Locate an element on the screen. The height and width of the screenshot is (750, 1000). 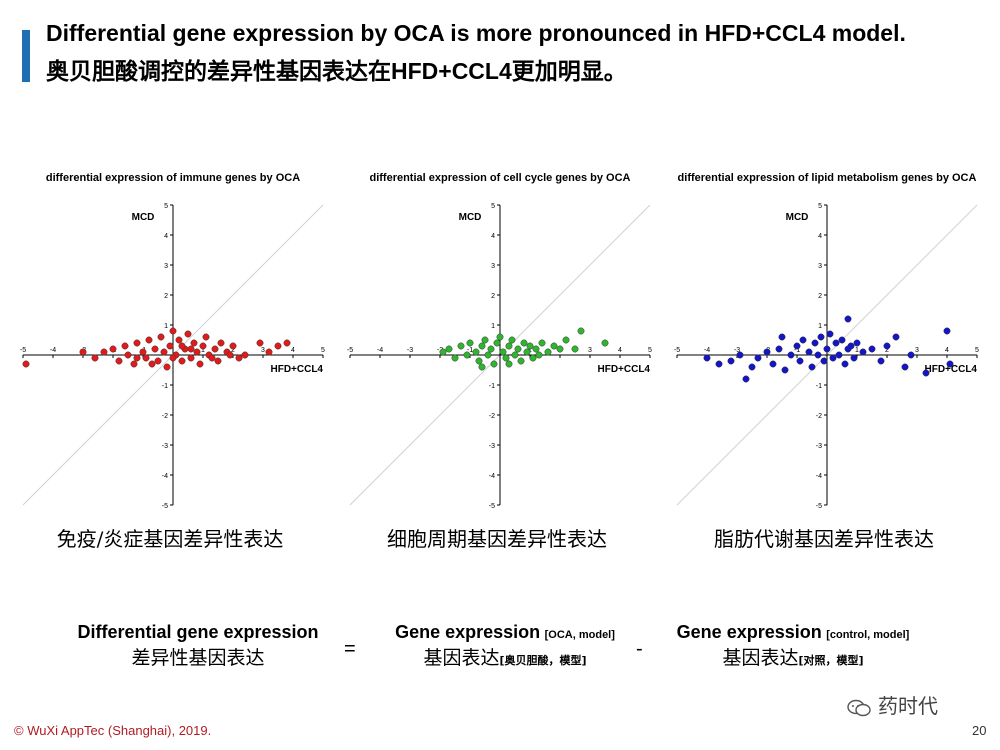
y-tick-label: -1 is located at coordinates (492, 386).